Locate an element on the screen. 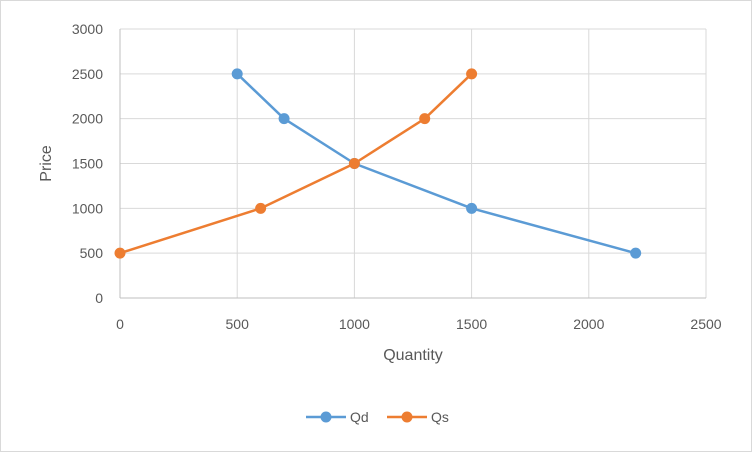 The image size is (752, 456). x-axis-title: Quantity is located at coordinates (413, 355).